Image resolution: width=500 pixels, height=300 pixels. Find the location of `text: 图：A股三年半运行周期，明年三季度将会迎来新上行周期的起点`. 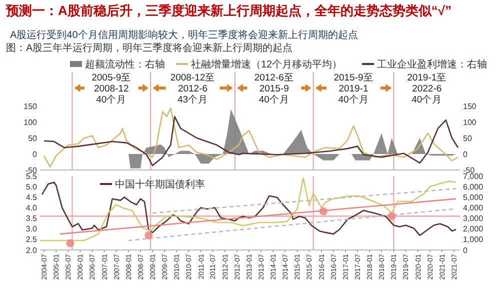

text: 图：A股三年半运行周期，明年三季度将会迎来新上行周期的起点 is located at coordinates (149, 48).